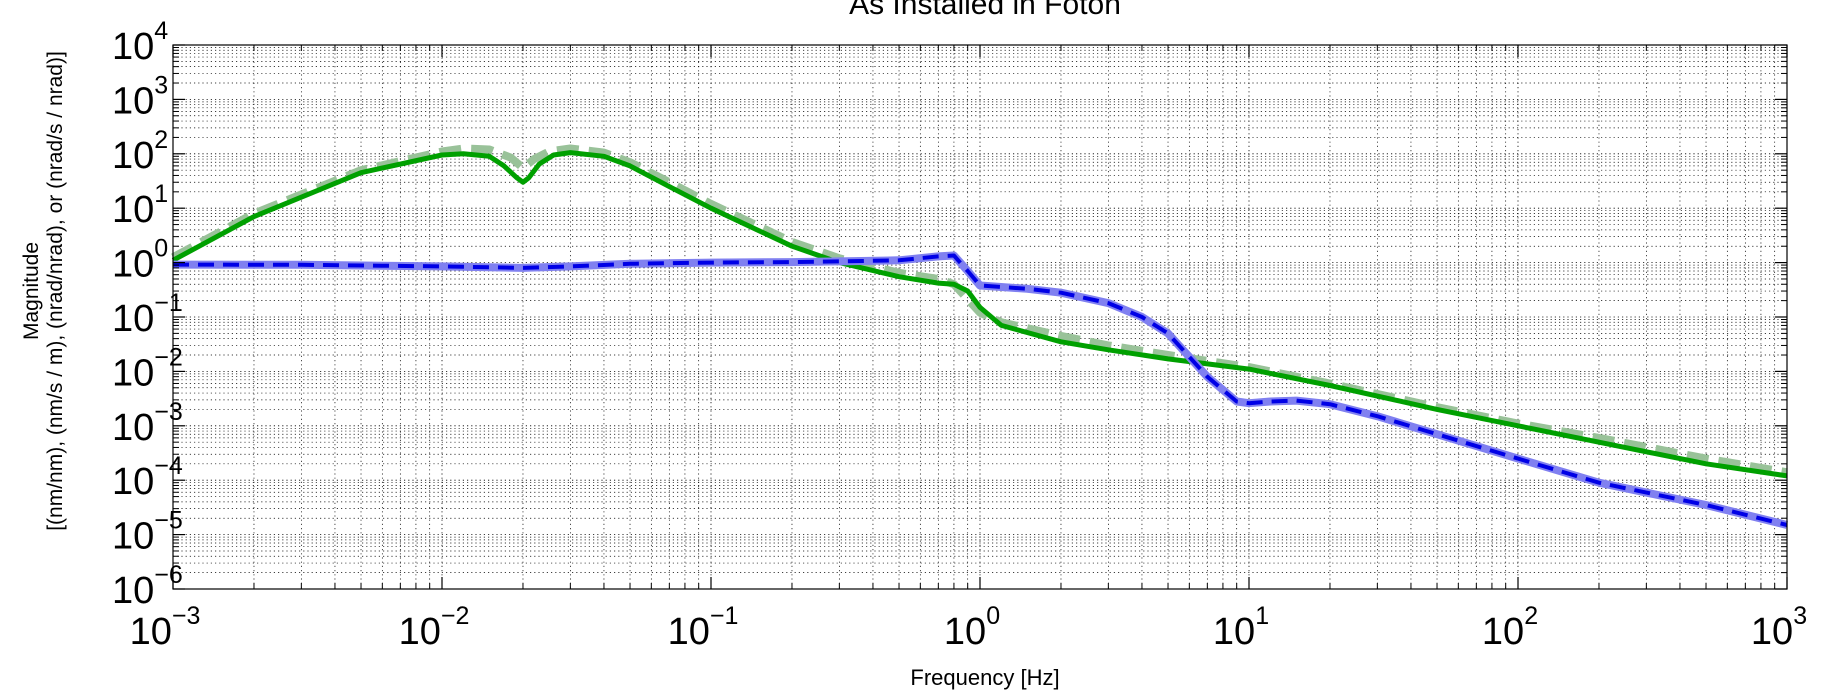  I want to click on x-tick-label: 10⁻¹, so click(703, 627).